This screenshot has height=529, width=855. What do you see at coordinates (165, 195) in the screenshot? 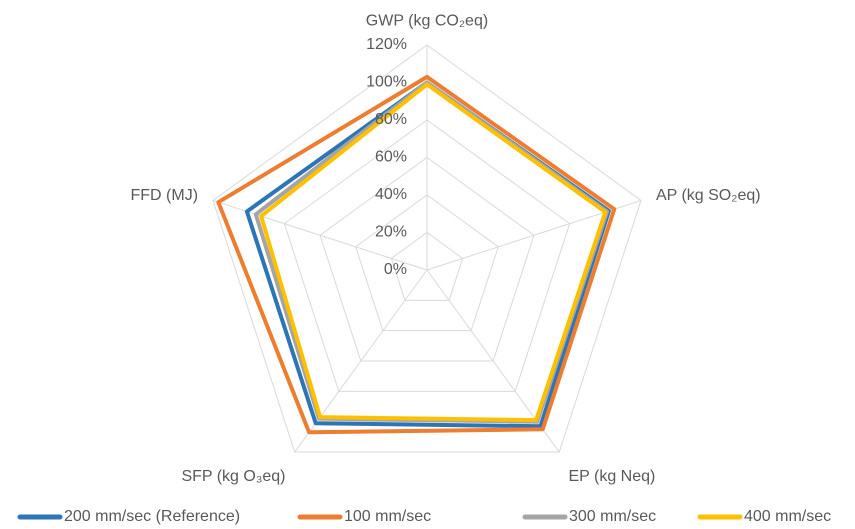
I see `category-label: FFD (MJ)` at bounding box center [165, 195].